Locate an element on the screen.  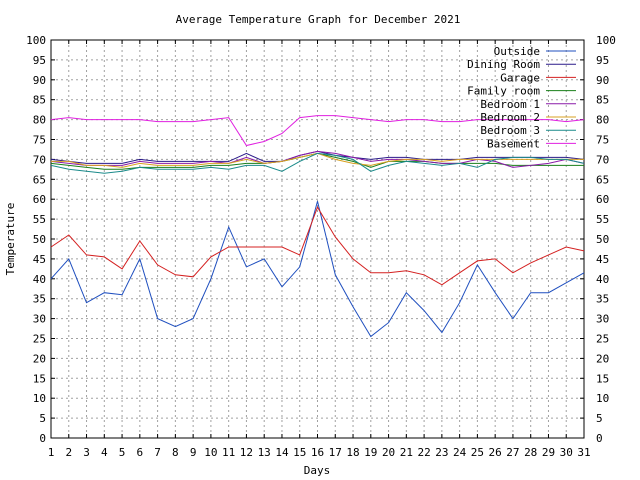
x-tick-label: 2 is located at coordinates (68, 452).